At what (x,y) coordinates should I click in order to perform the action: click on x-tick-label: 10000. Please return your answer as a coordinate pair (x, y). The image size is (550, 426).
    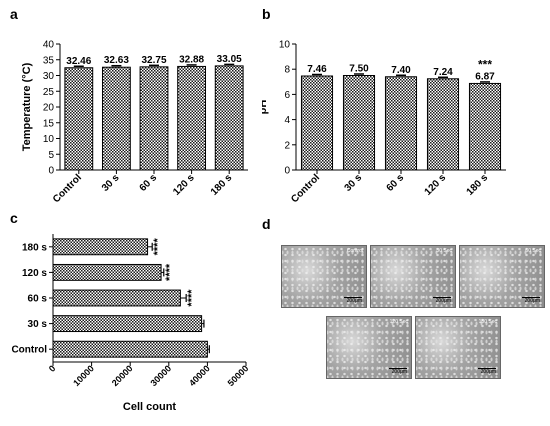
    Looking at the image, I should click on (83, 375).